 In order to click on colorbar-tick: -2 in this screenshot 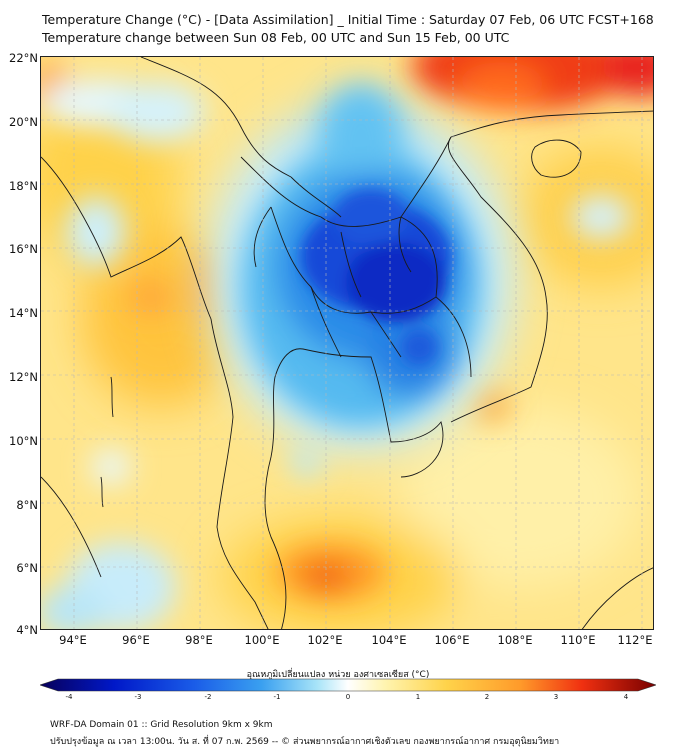, I will do `click(208, 697)`.